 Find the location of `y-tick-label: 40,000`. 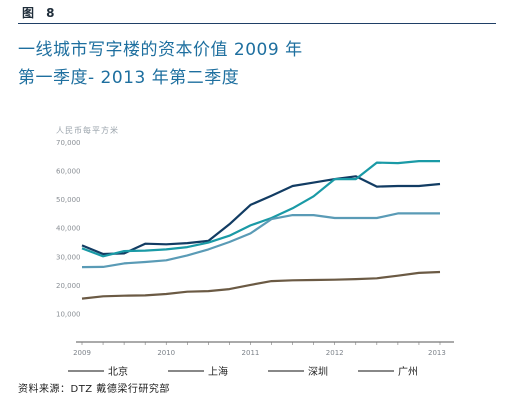

y-tick-label: 40,000 is located at coordinates (68, 229).